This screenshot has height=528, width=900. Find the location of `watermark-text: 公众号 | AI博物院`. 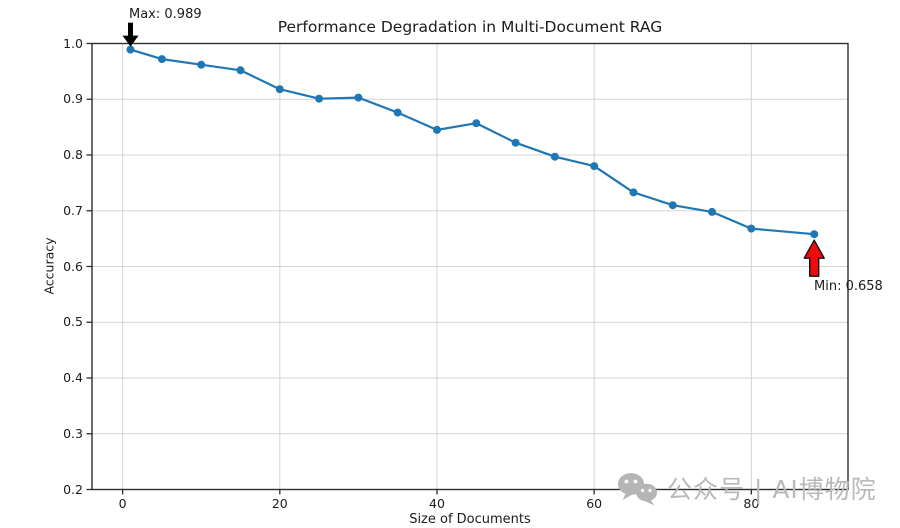

watermark-text: 公众号 | AI博物院 is located at coordinates (772, 489).